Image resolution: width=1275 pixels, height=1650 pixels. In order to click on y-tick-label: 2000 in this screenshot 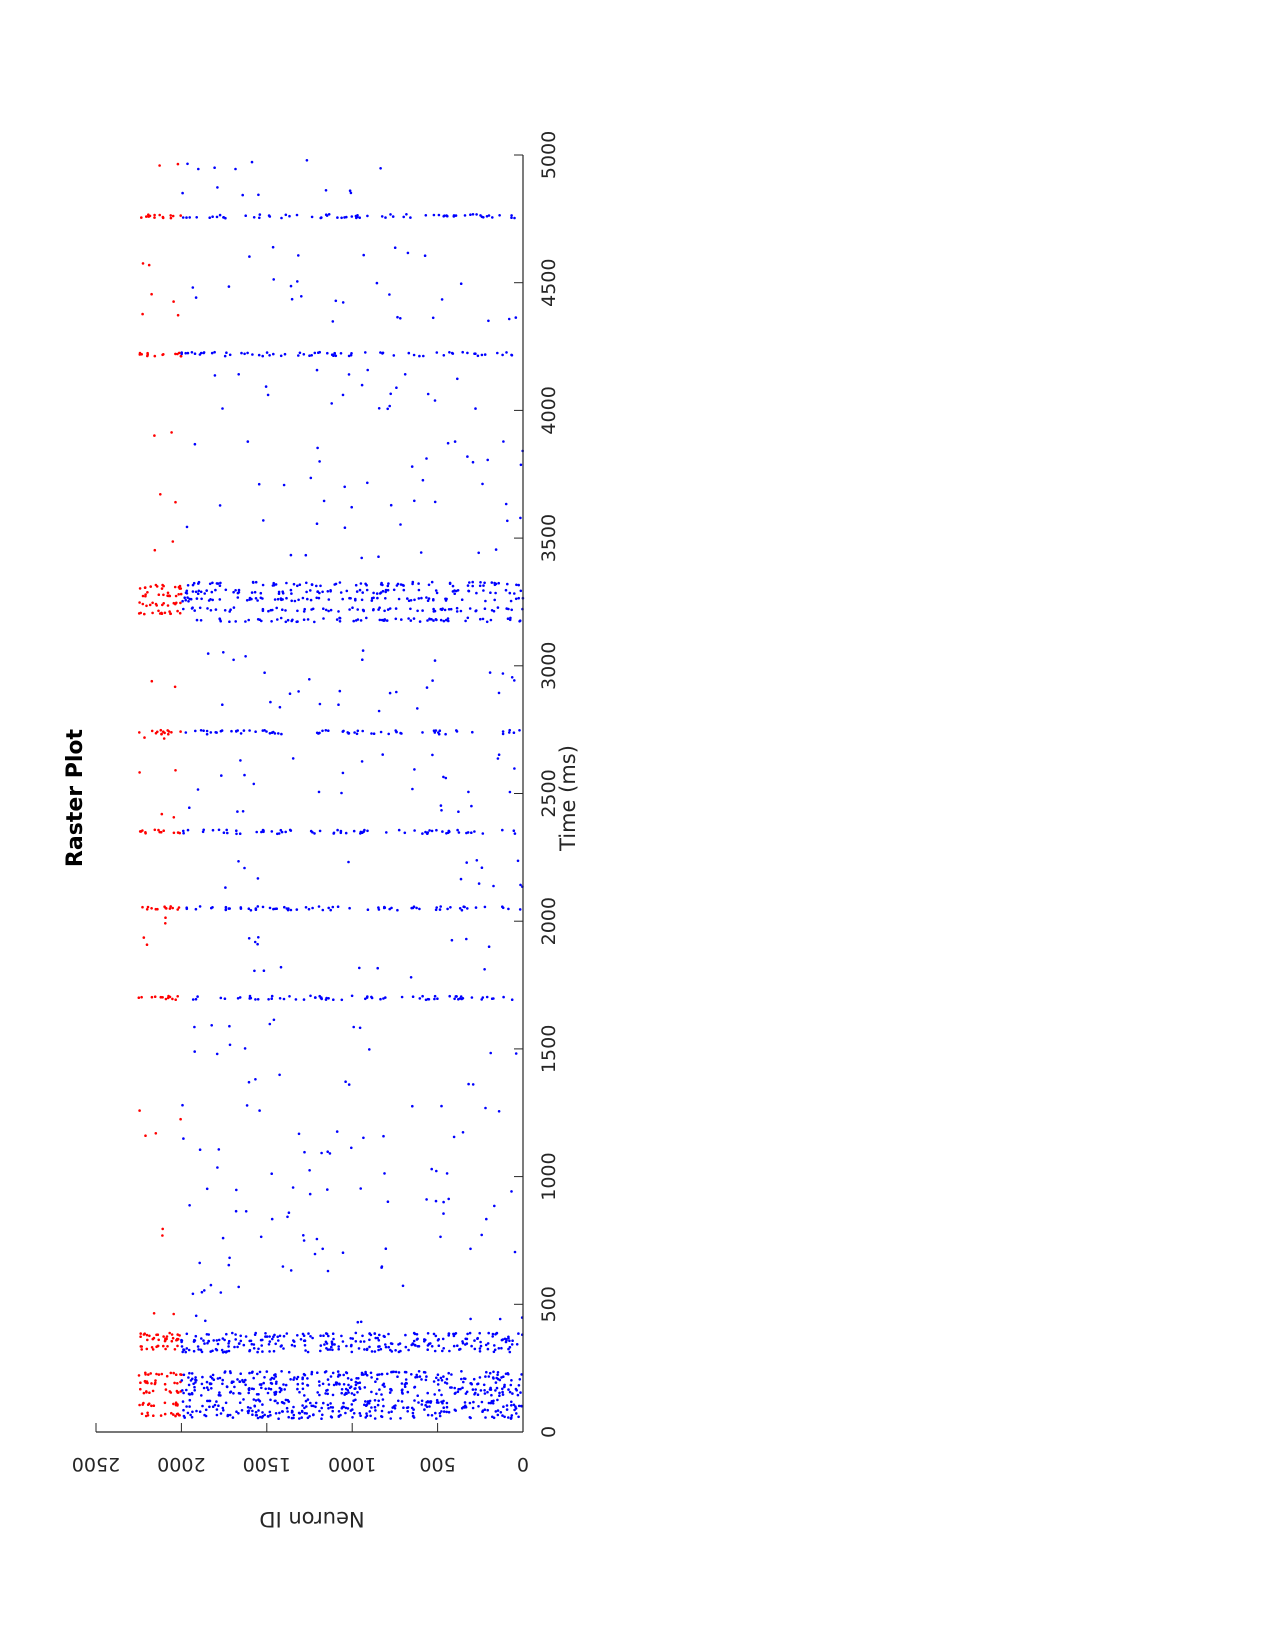, I will do `click(181, 1464)`.